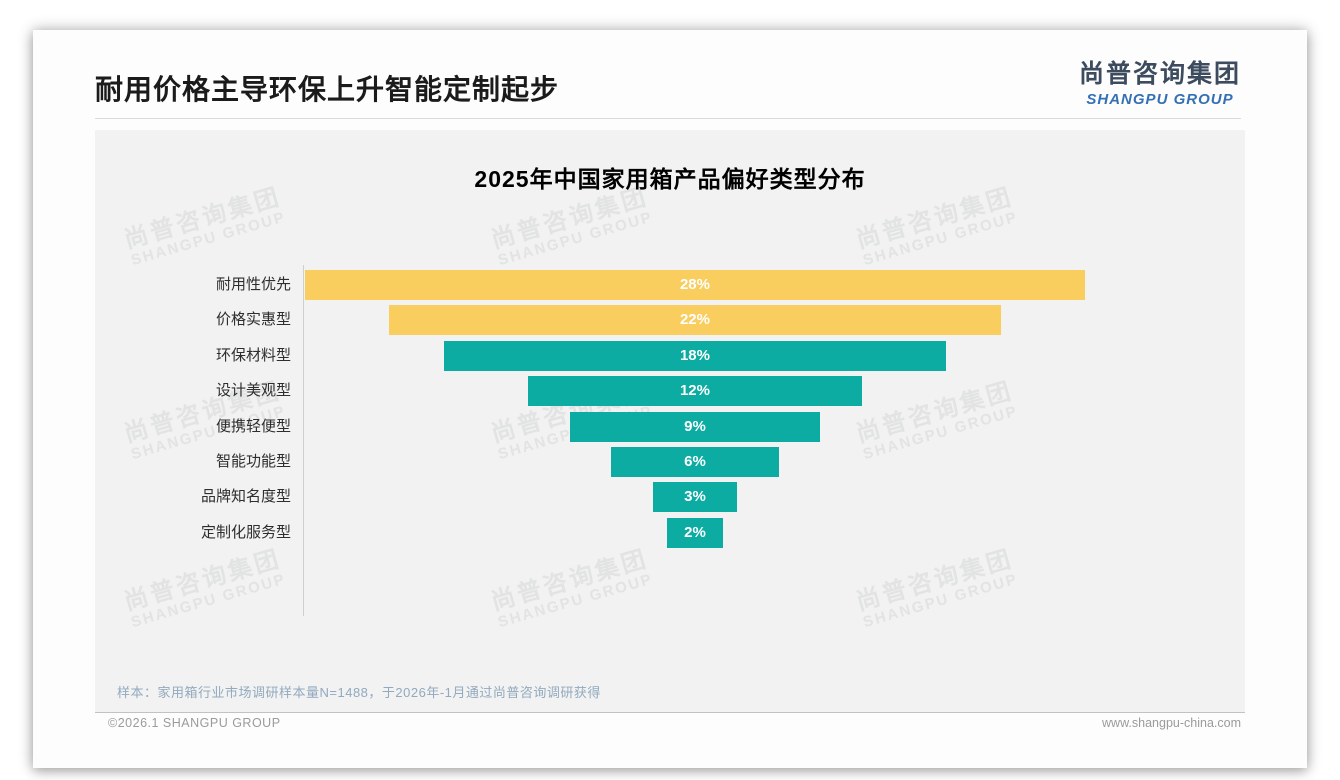  Describe the element at coordinates (253, 355) in the screenshot. I see `category-label: 环保材料型` at that location.